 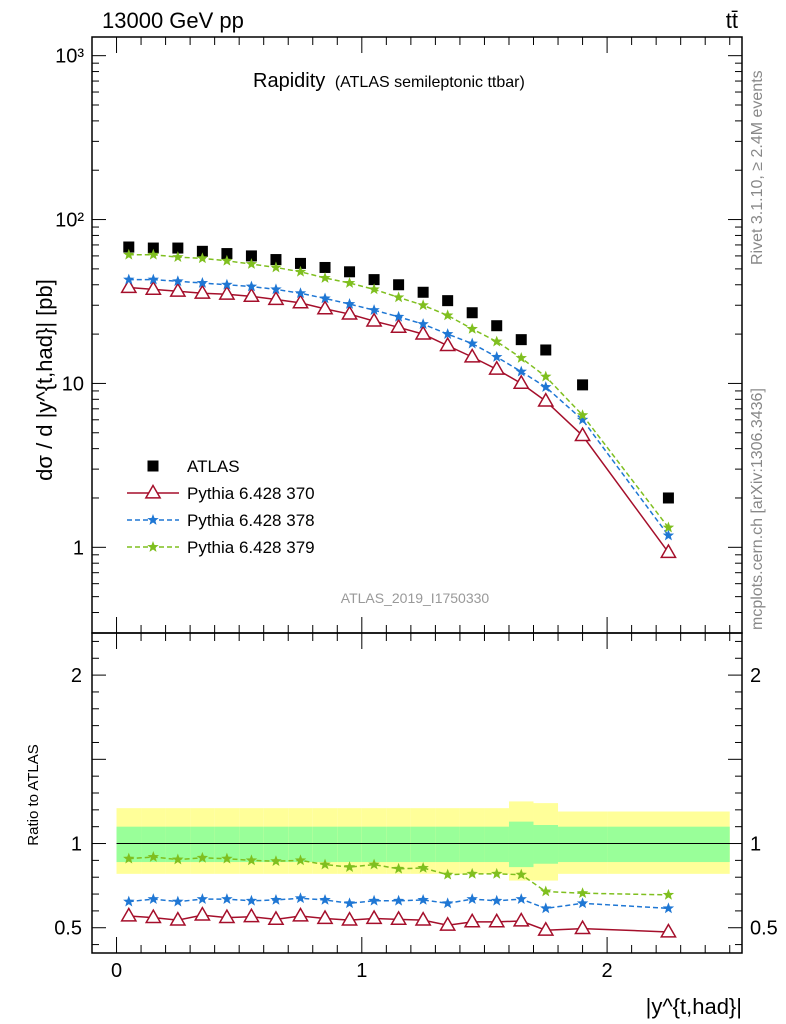 I want to click on y-main-tick-label: 1, so click(x=78, y=548).